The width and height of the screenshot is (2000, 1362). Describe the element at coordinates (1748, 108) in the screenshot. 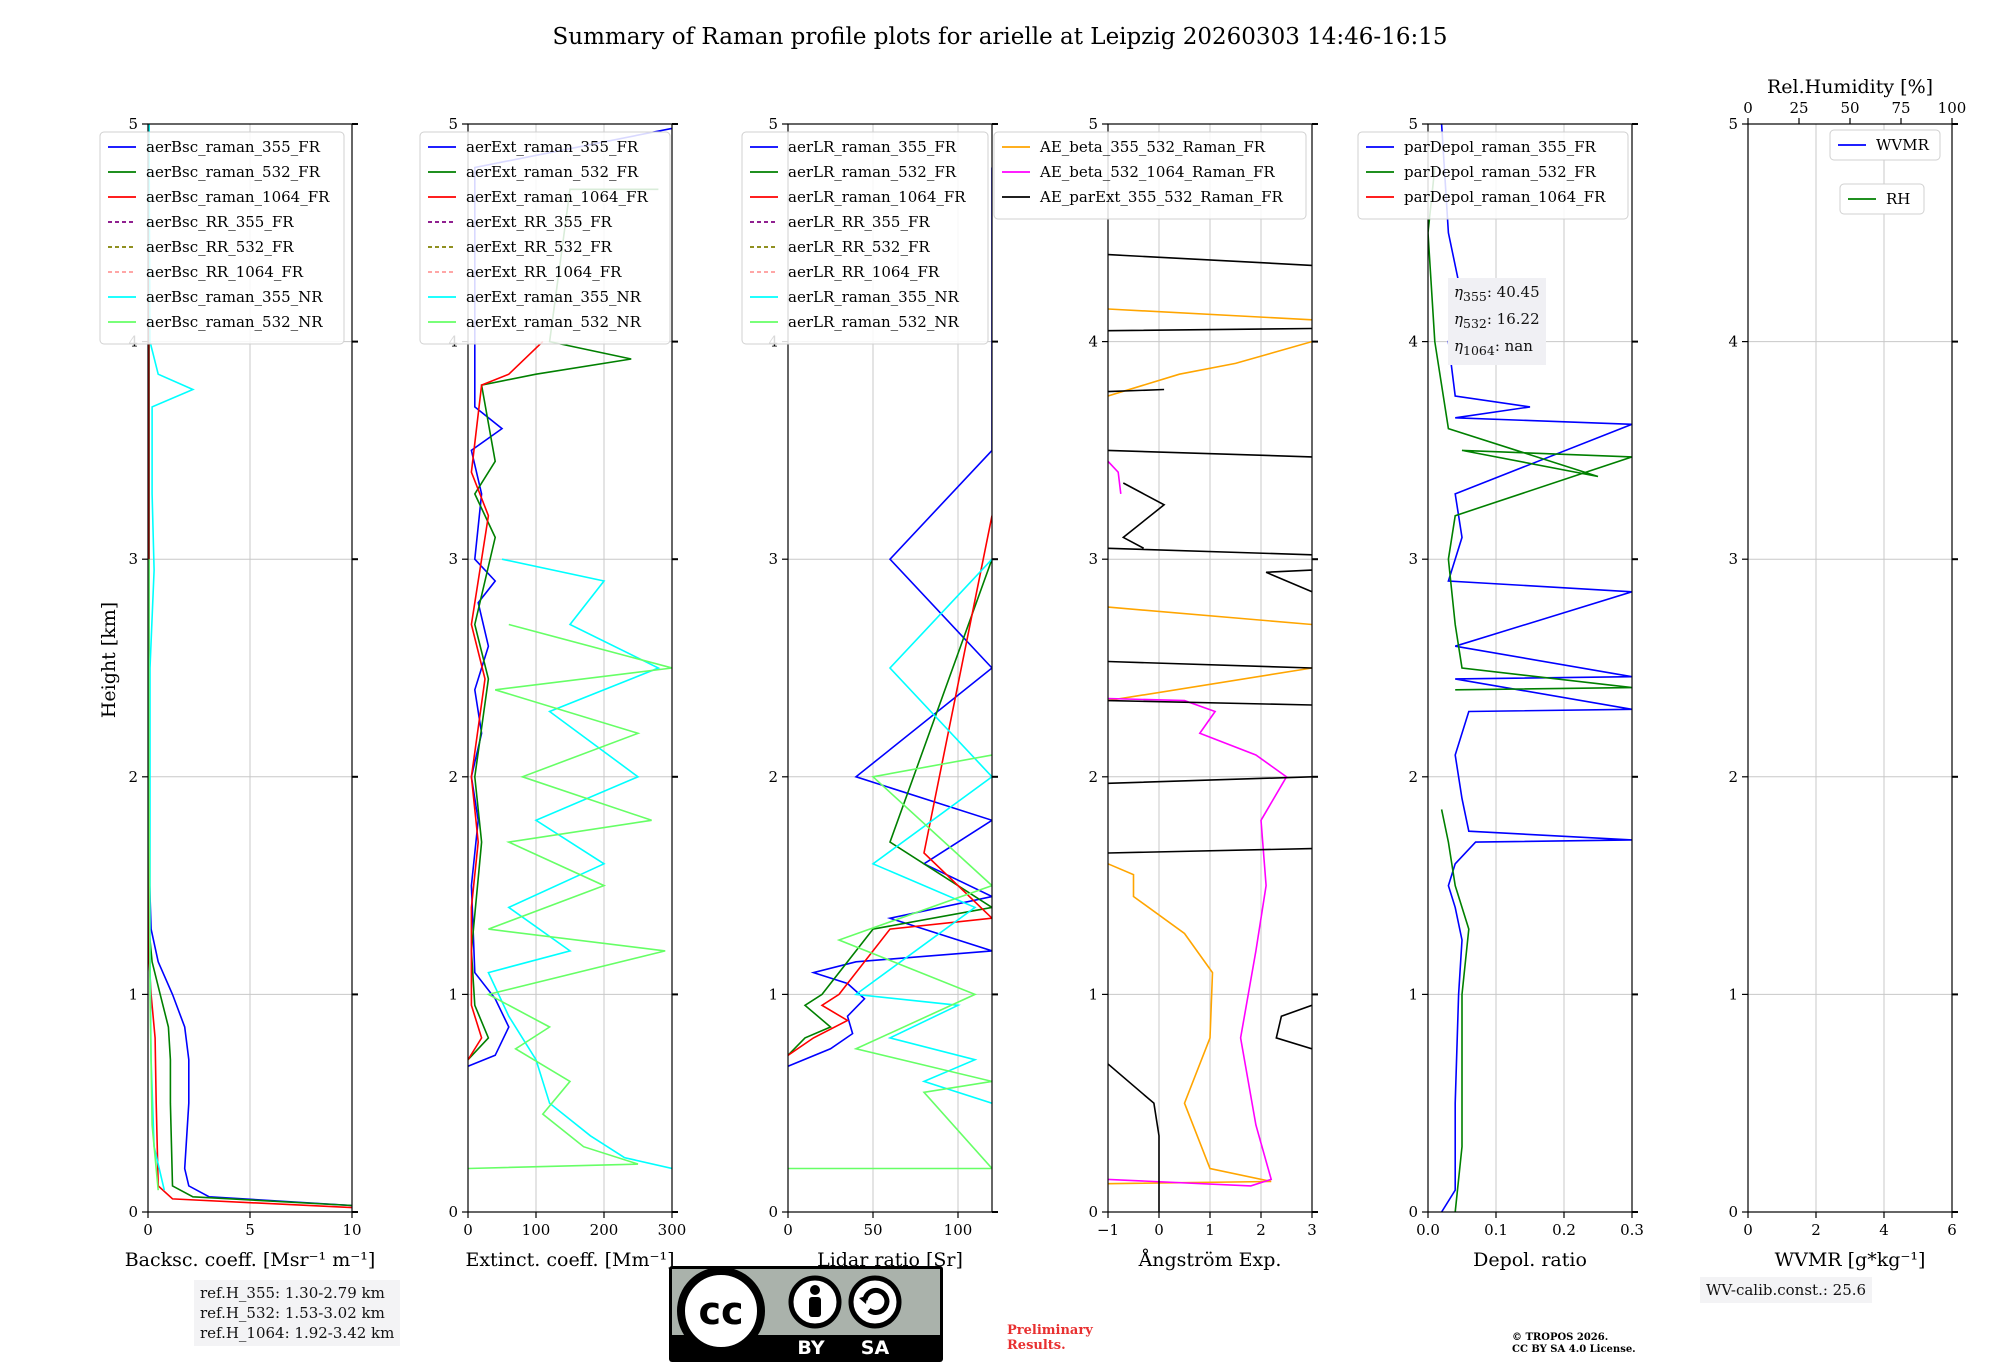

I see `top-tick-label: 0` at that location.